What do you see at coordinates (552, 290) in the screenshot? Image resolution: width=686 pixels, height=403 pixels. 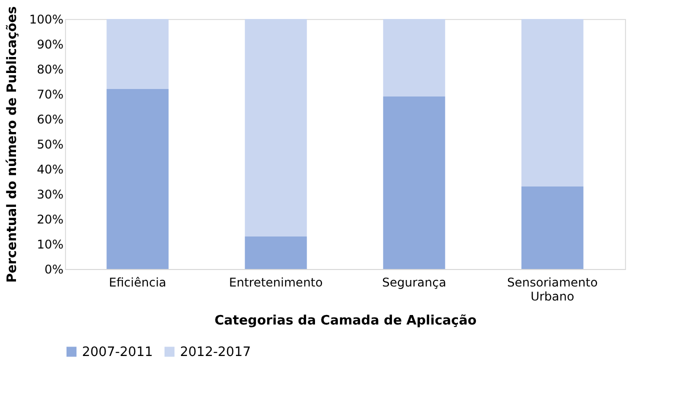 I see `x-tick-label: Sensoriamento Urbano` at bounding box center [552, 290].